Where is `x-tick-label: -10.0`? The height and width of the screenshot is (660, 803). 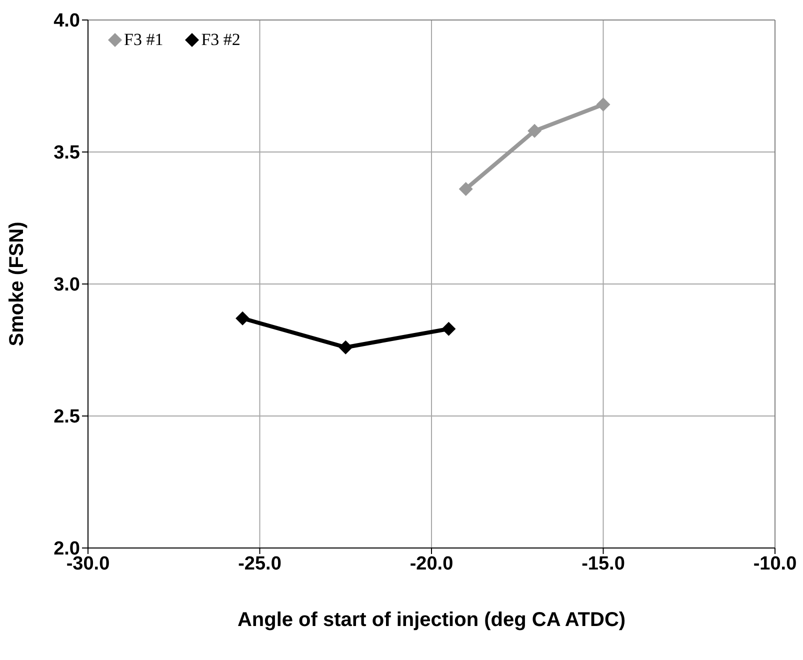 x-tick-label: -10.0 is located at coordinates (775, 563).